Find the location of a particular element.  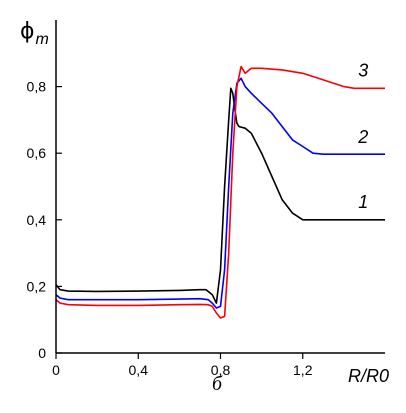

x-tick-label: 0,8 is located at coordinates (221, 370).